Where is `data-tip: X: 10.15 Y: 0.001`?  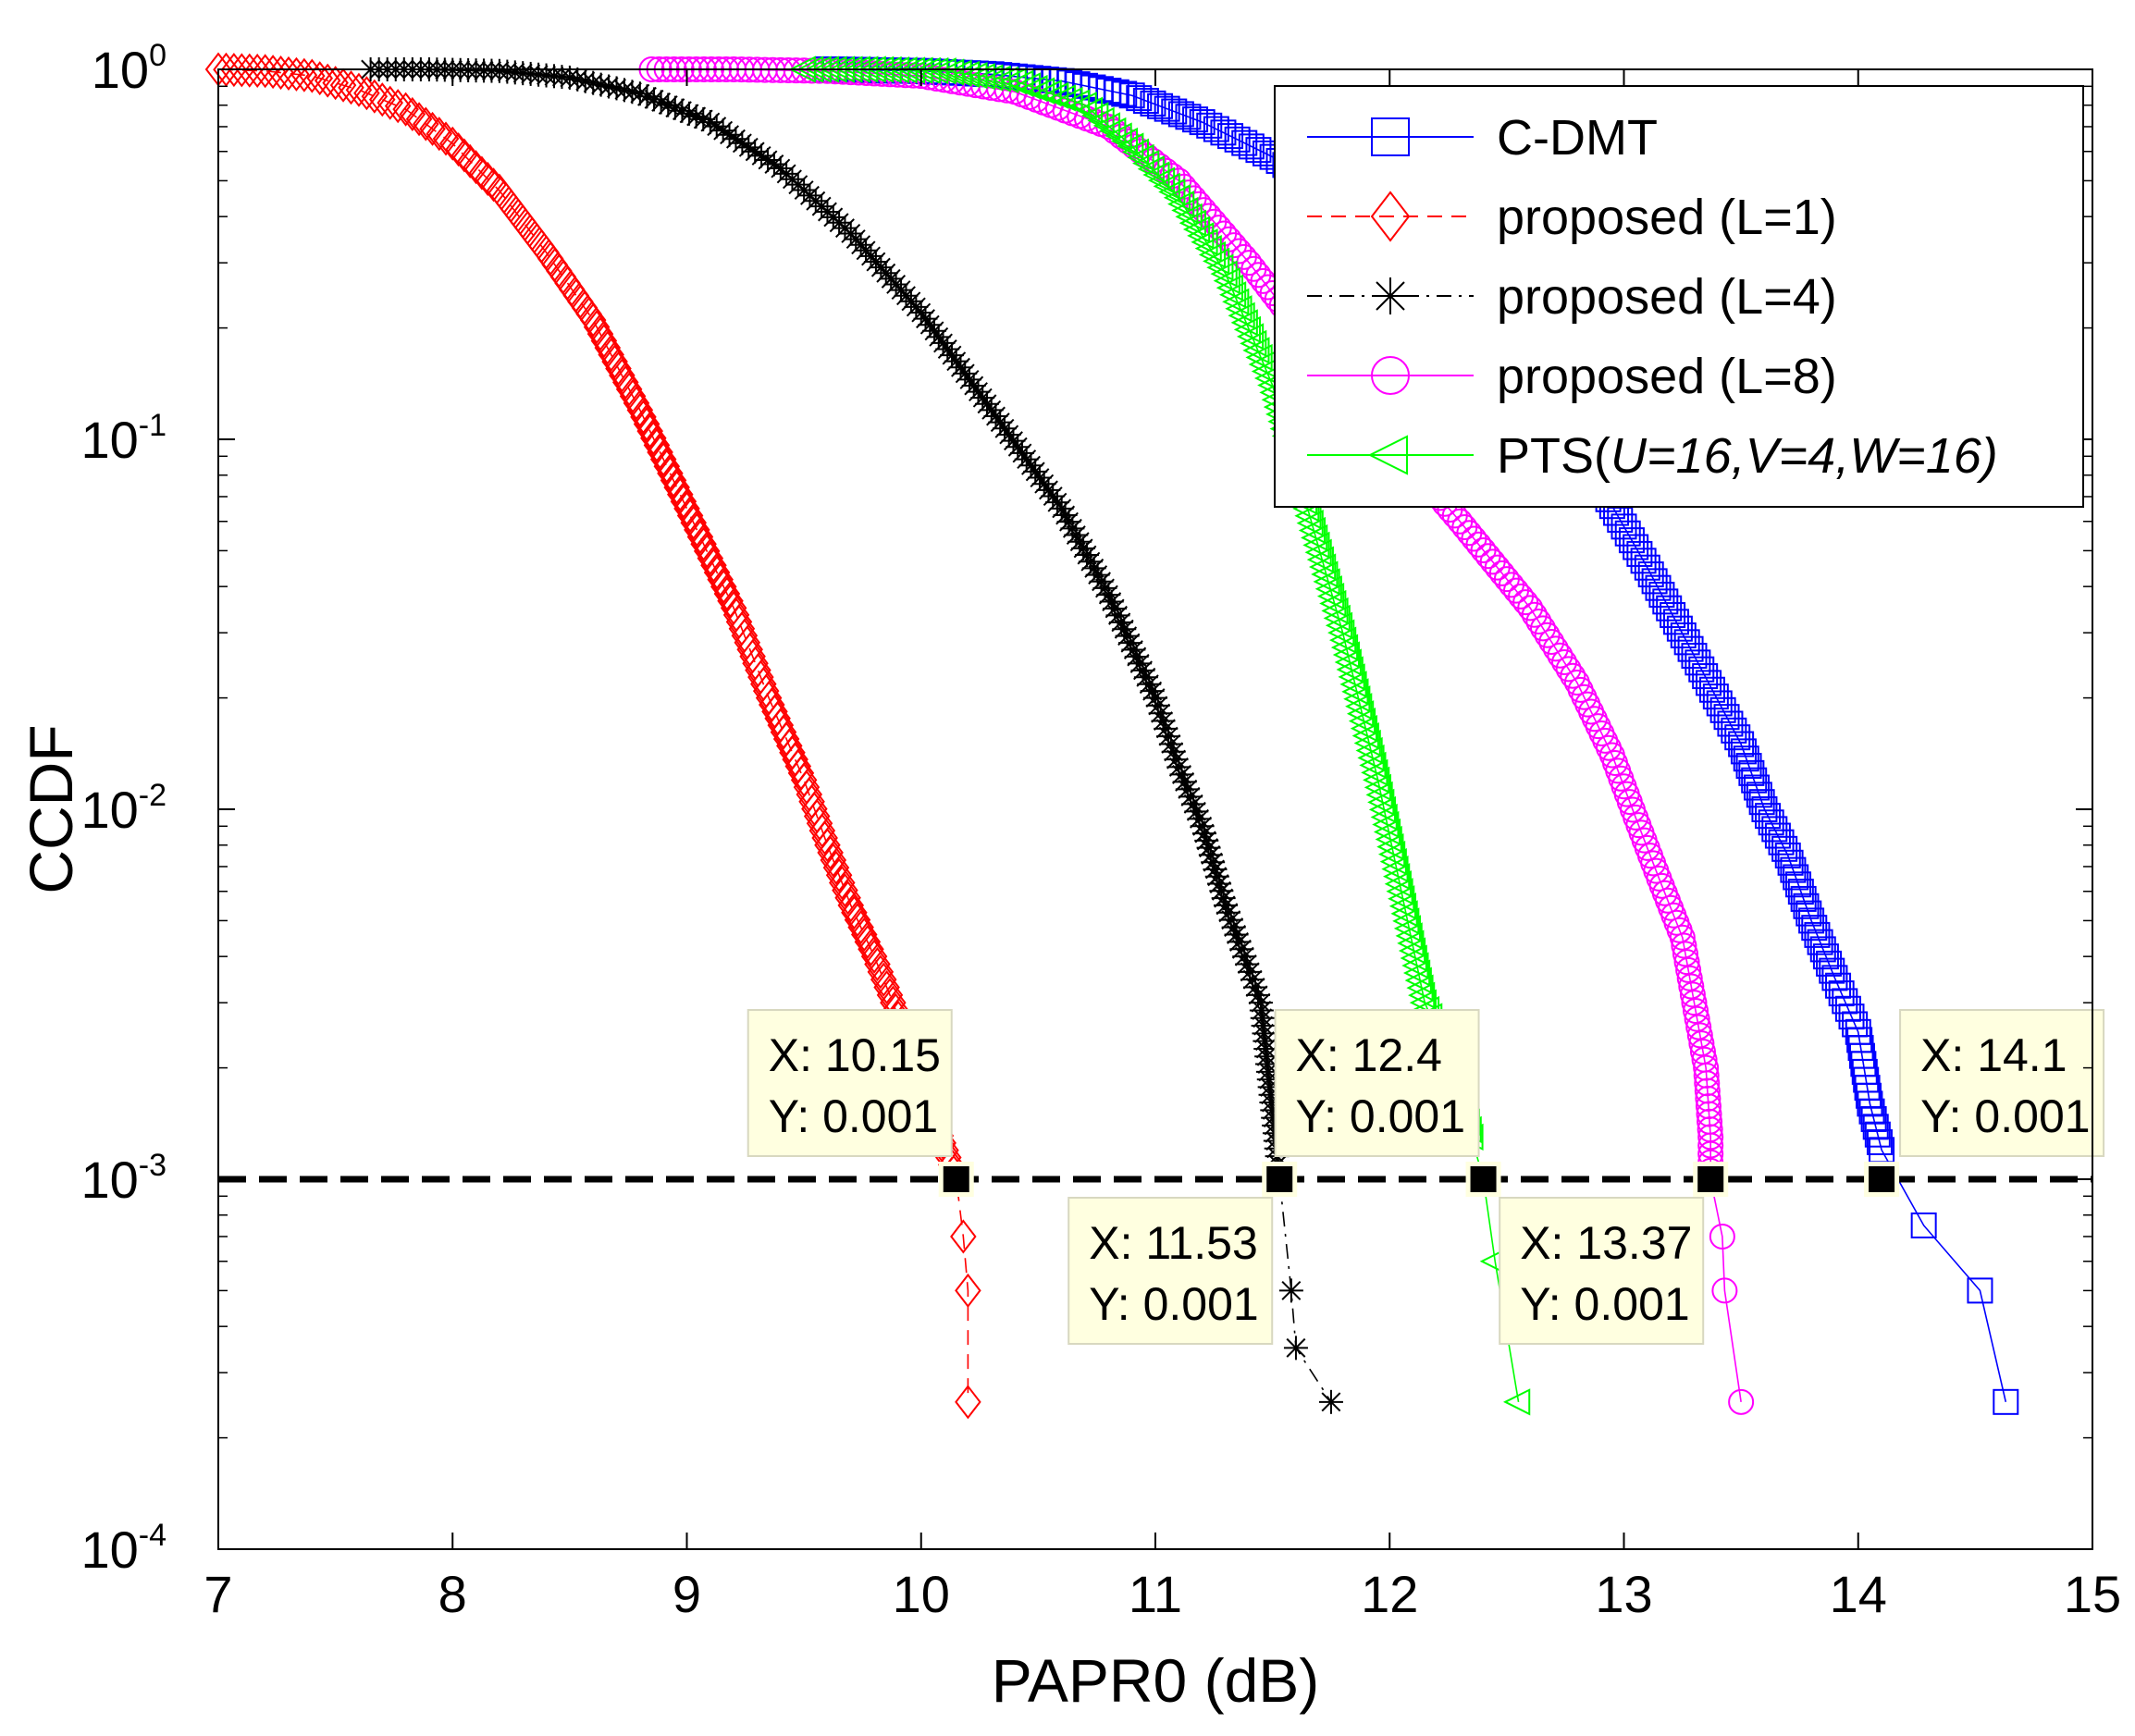
data-tip: X: 10.15 Y: 0.001 is located at coordinates (860, 1103).